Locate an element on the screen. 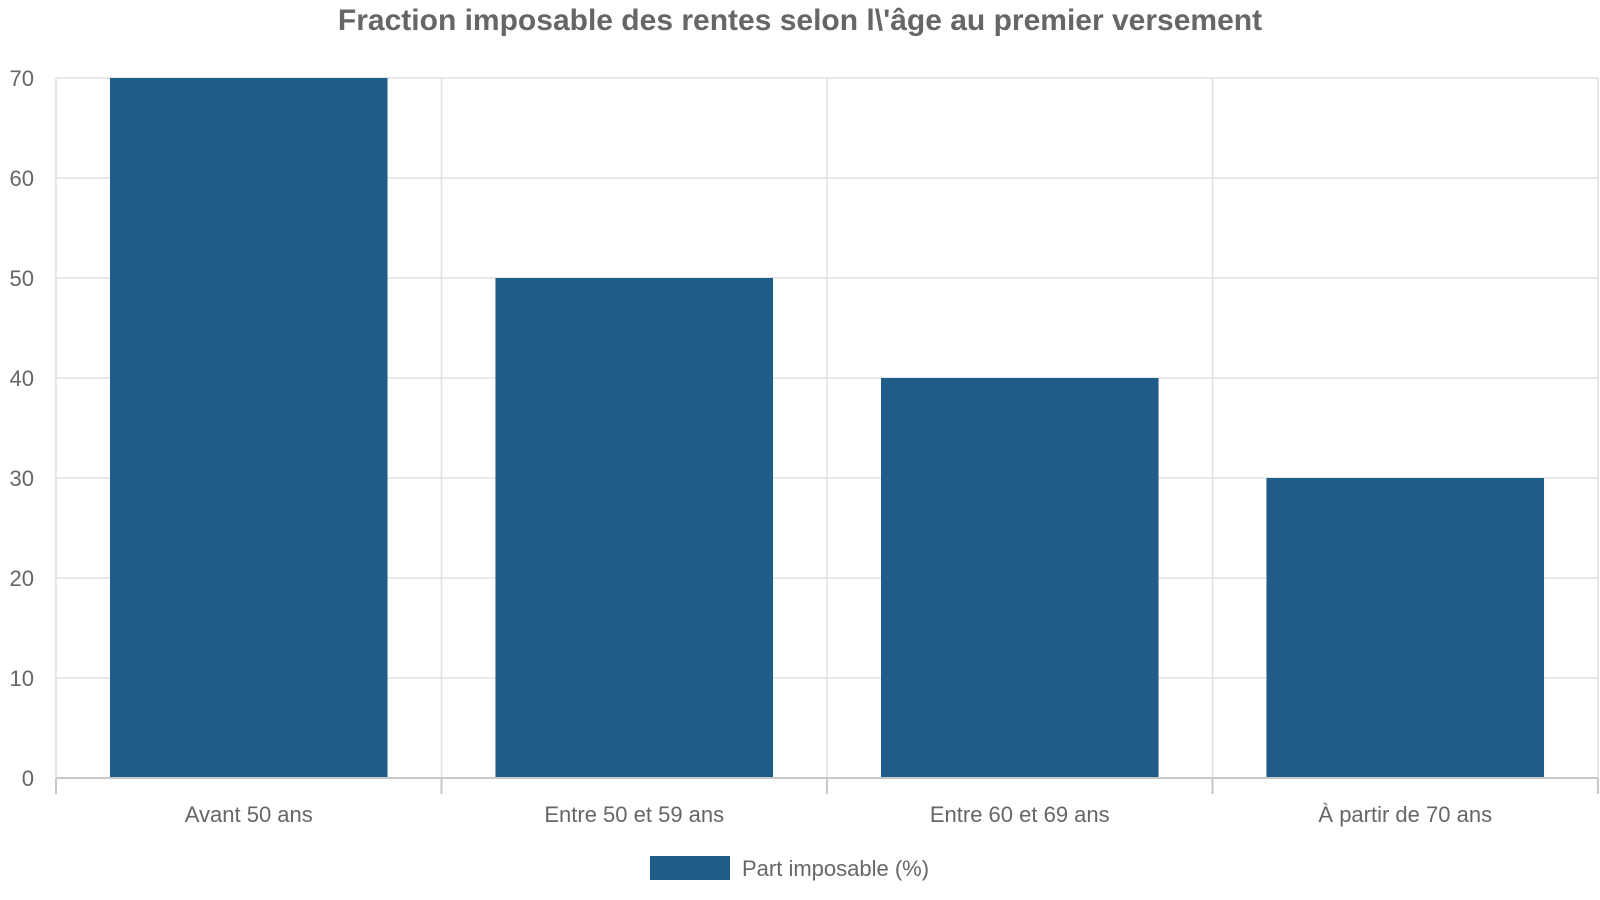 The width and height of the screenshot is (1600, 900). x-tick-label: À partir de 70 ans is located at coordinates (1405, 814).